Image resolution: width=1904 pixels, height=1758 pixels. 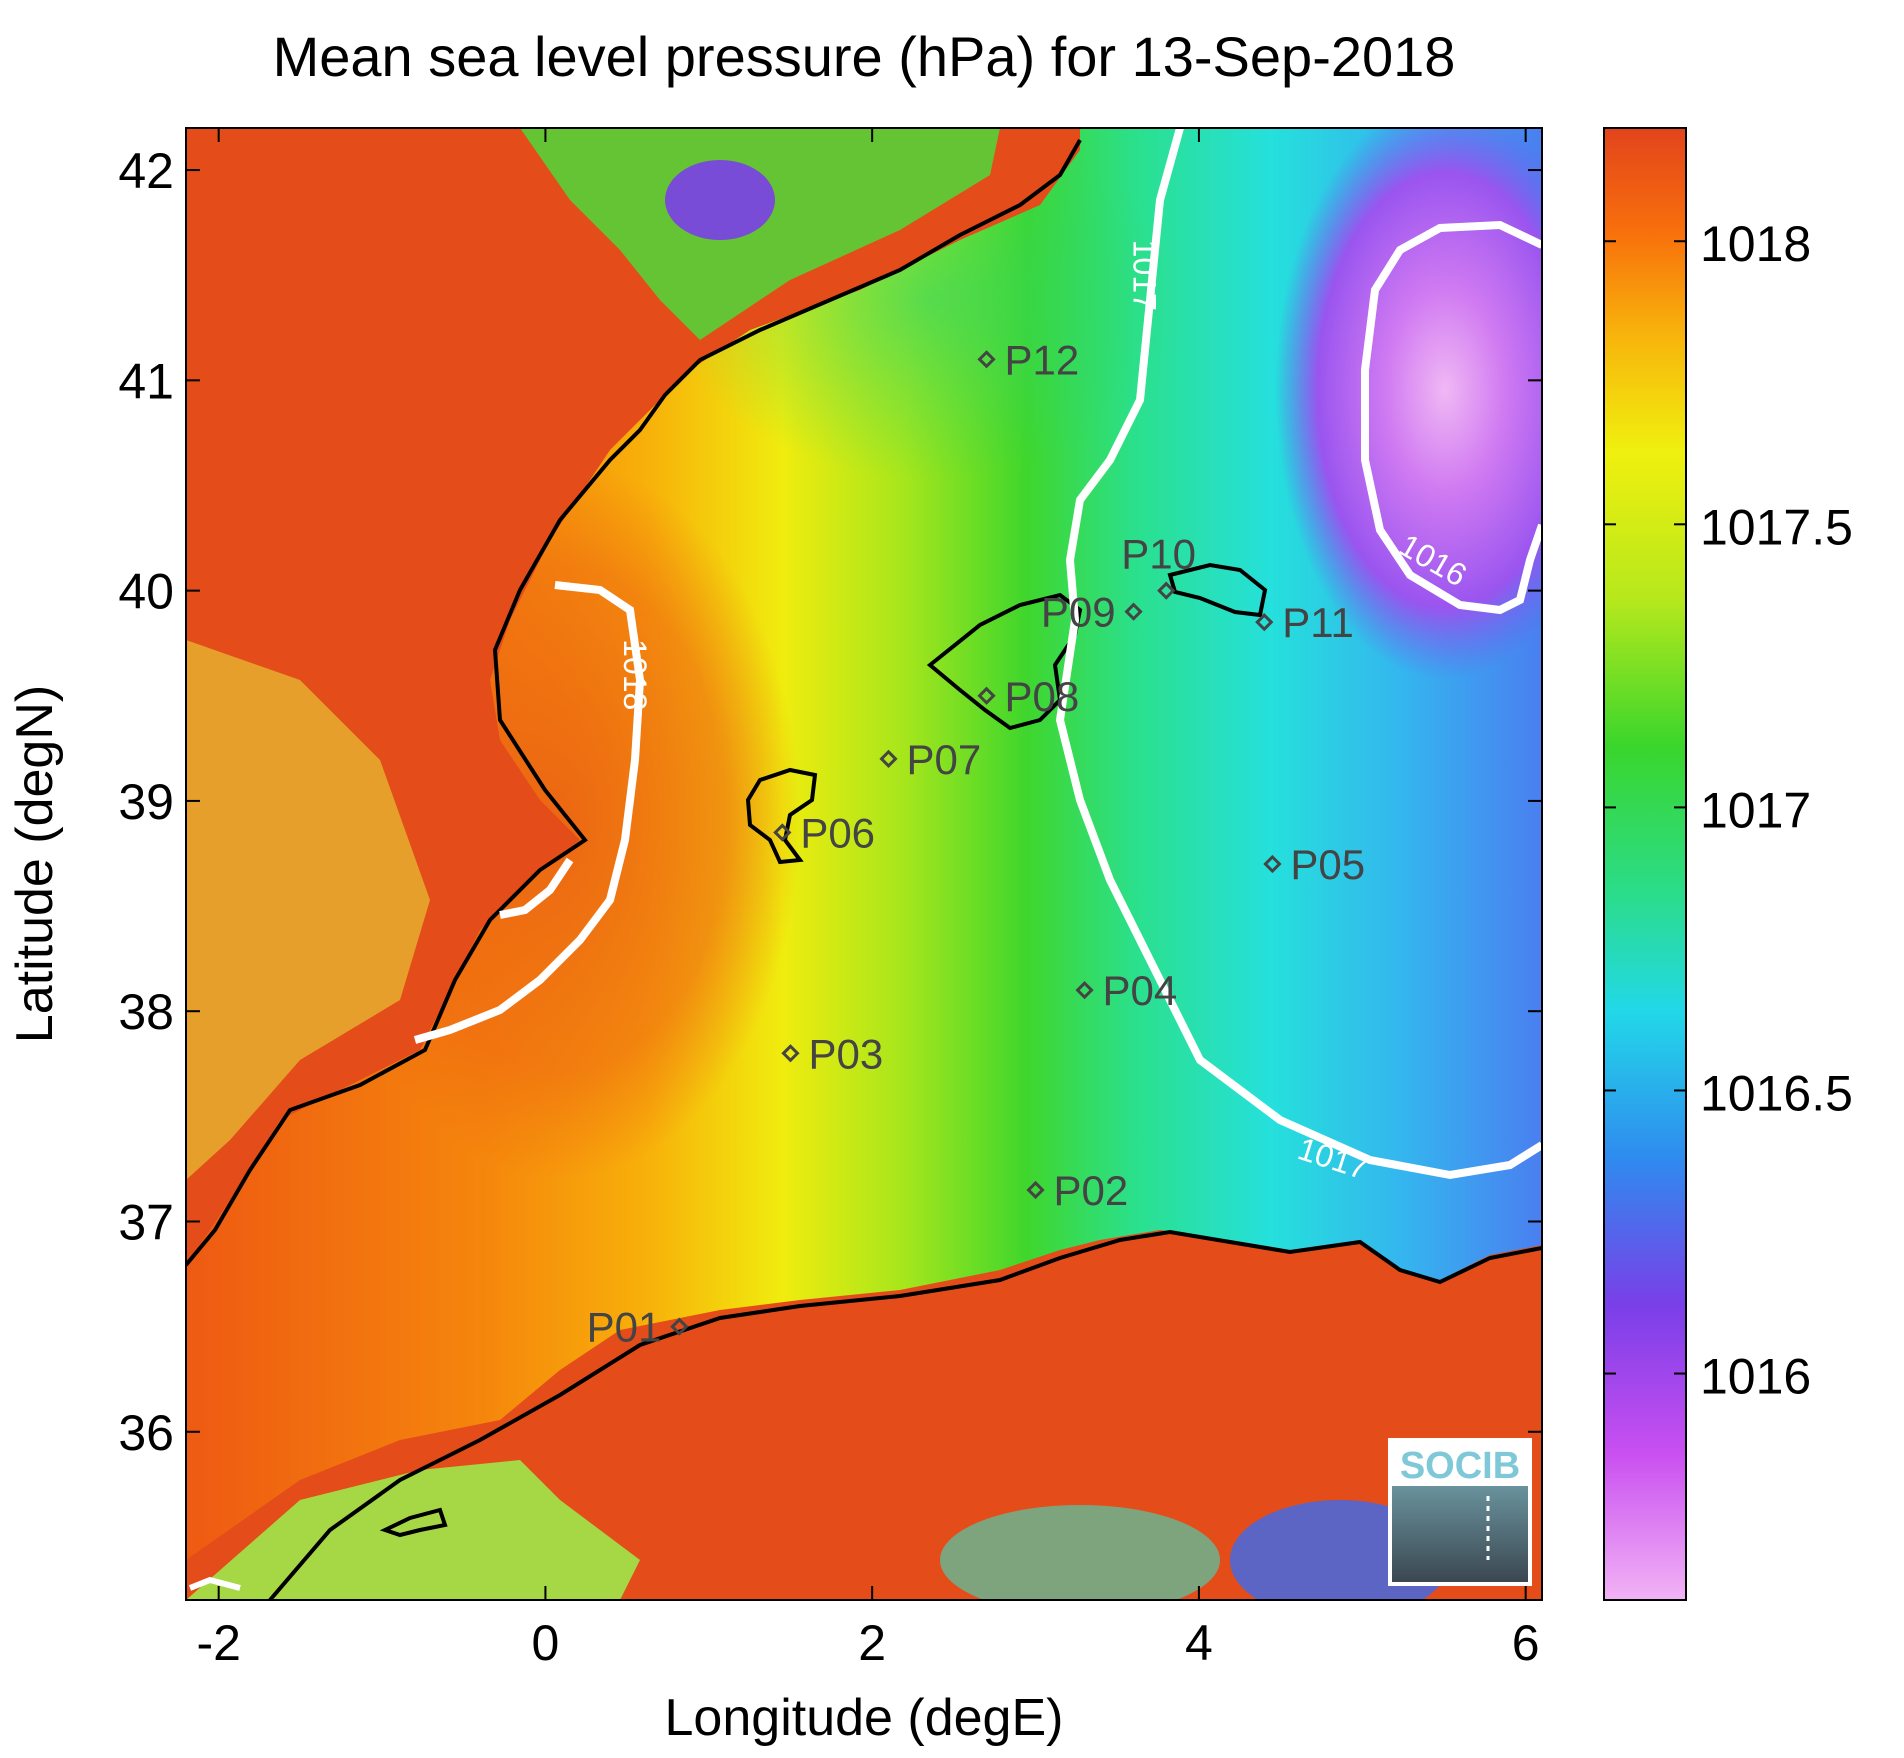 What do you see at coordinates (1140, 990) in the screenshot?
I see `station-label: P04` at bounding box center [1140, 990].